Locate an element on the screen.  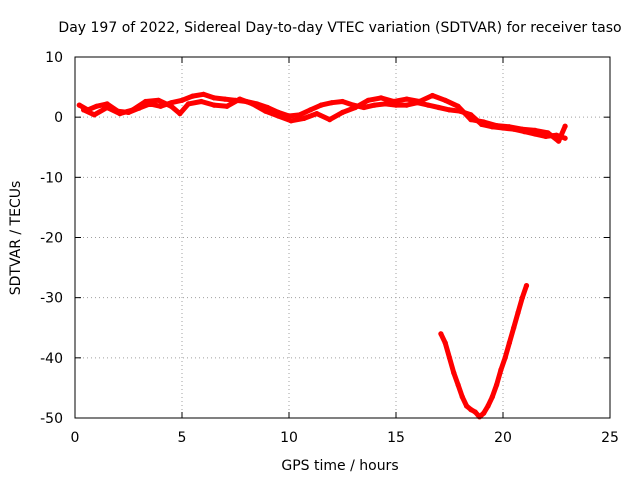
x-tick-label: 10 is located at coordinates (289, 438).